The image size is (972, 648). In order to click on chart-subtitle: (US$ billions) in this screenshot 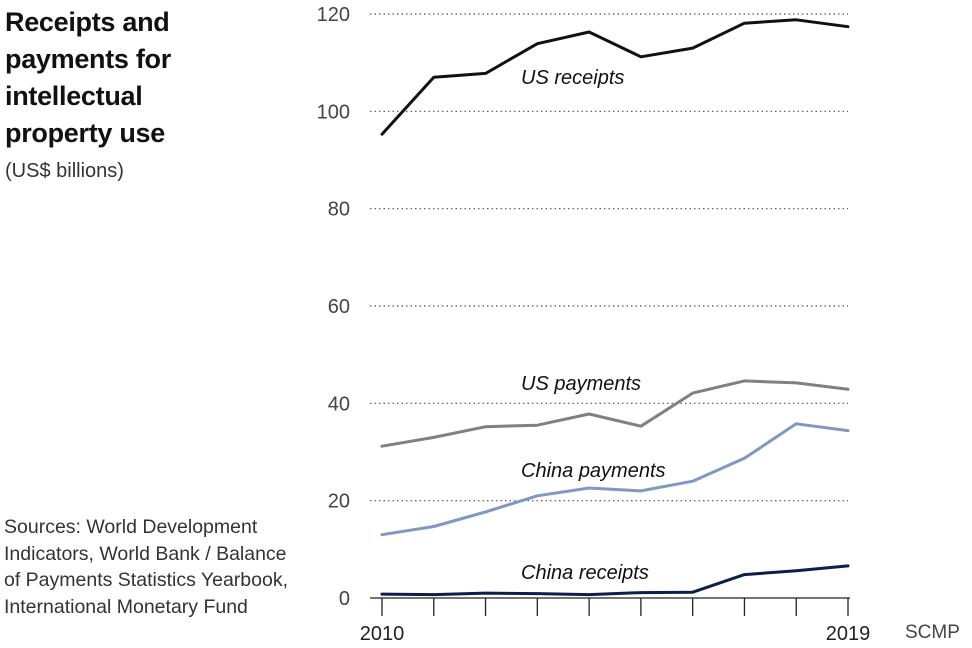, I will do `click(64, 171)`.